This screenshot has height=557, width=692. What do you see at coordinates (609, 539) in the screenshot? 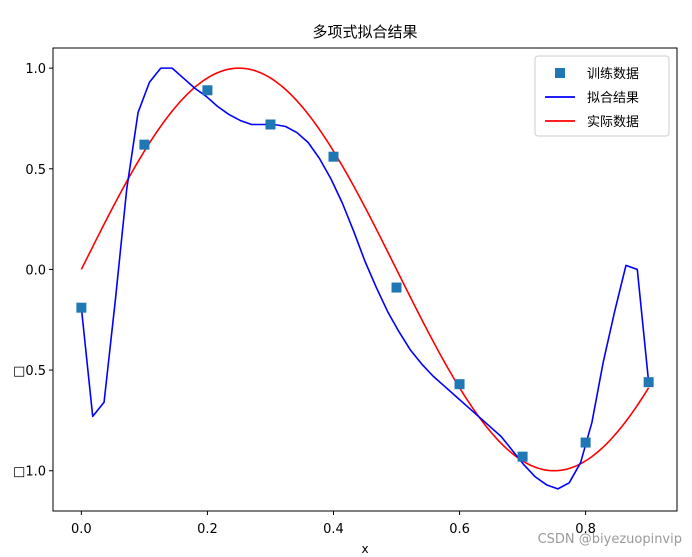
I see `watermark: CSDN @biyezuopinvip` at bounding box center [609, 539].